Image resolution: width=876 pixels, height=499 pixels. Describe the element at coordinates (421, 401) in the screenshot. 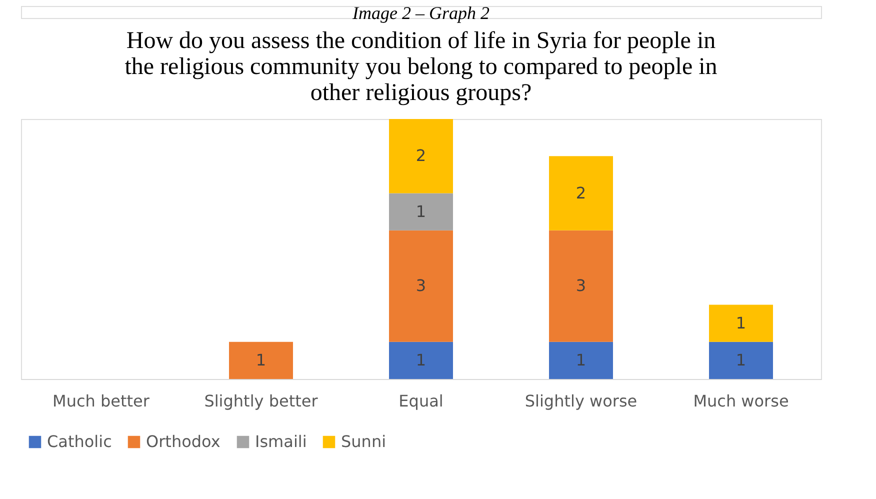

I see `x-tick-label: Equal` at that location.